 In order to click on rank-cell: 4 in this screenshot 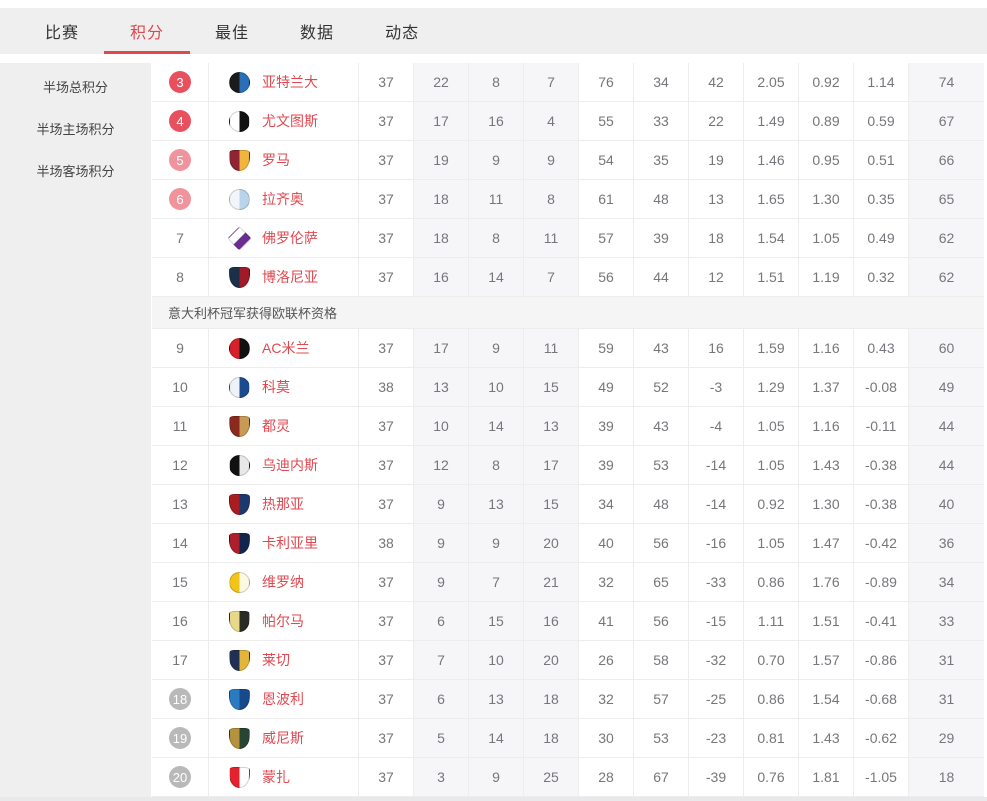, I will do `click(180, 121)`.